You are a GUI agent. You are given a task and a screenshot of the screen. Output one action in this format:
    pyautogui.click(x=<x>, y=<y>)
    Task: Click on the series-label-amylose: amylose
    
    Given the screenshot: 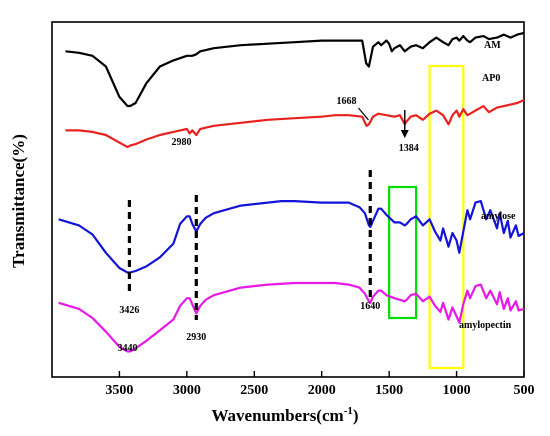 What is the action you would take?
    pyautogui.click(x=498, y=216)
    